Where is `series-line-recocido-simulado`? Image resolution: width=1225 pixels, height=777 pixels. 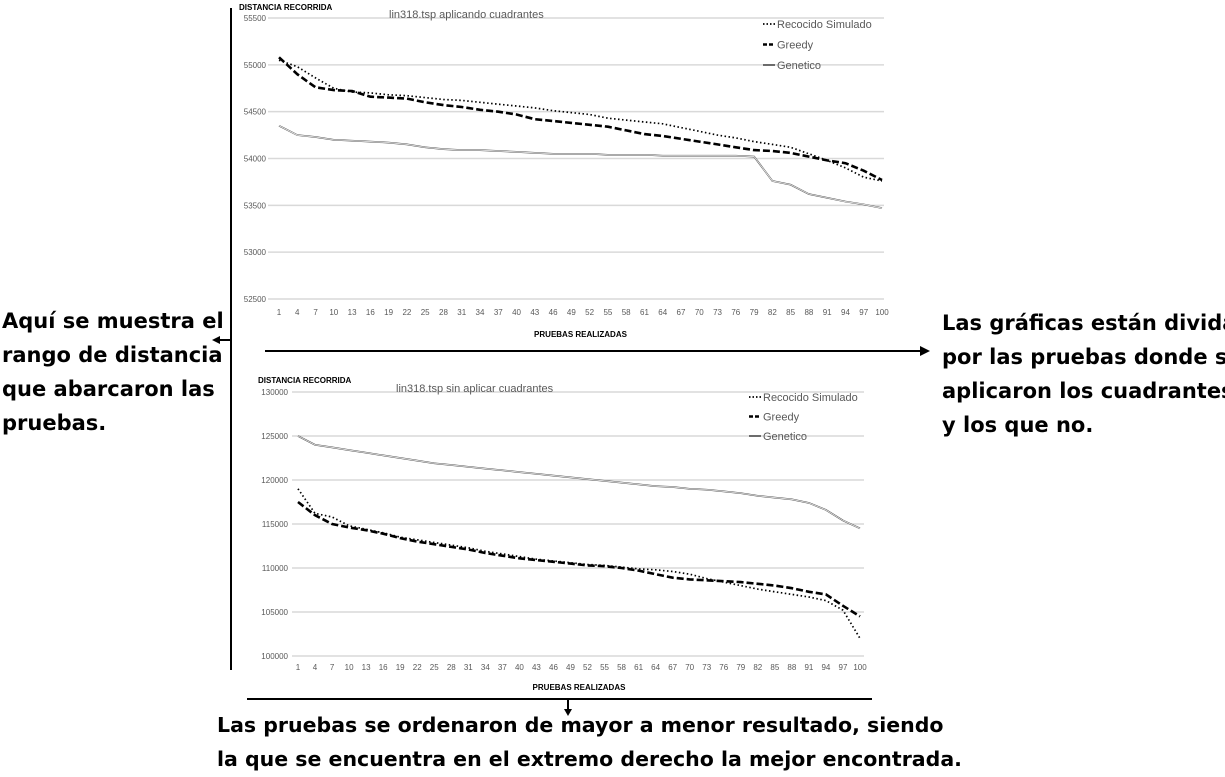 series-line-recocido-simulado is located at coordinates (580, 120).